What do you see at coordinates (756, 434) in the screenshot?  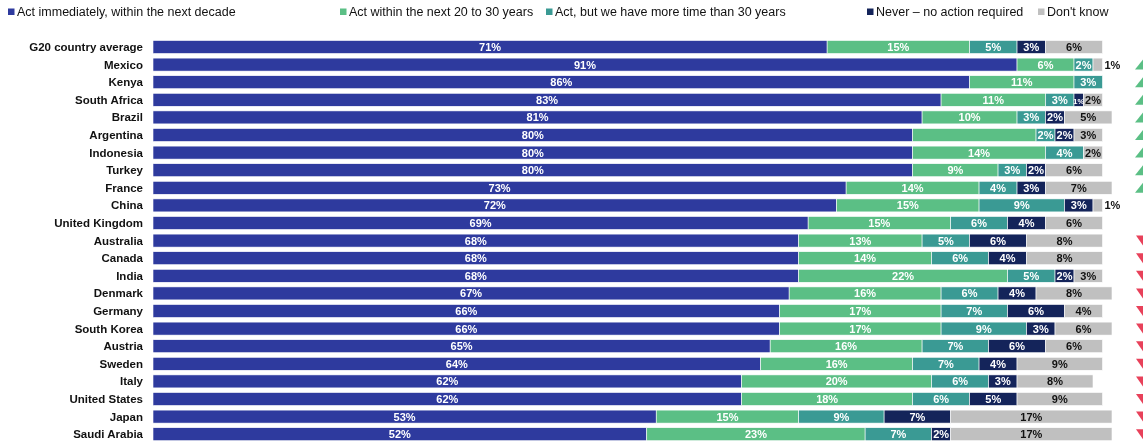 I see `data-label: 23%` at bounding box center [756, 434].